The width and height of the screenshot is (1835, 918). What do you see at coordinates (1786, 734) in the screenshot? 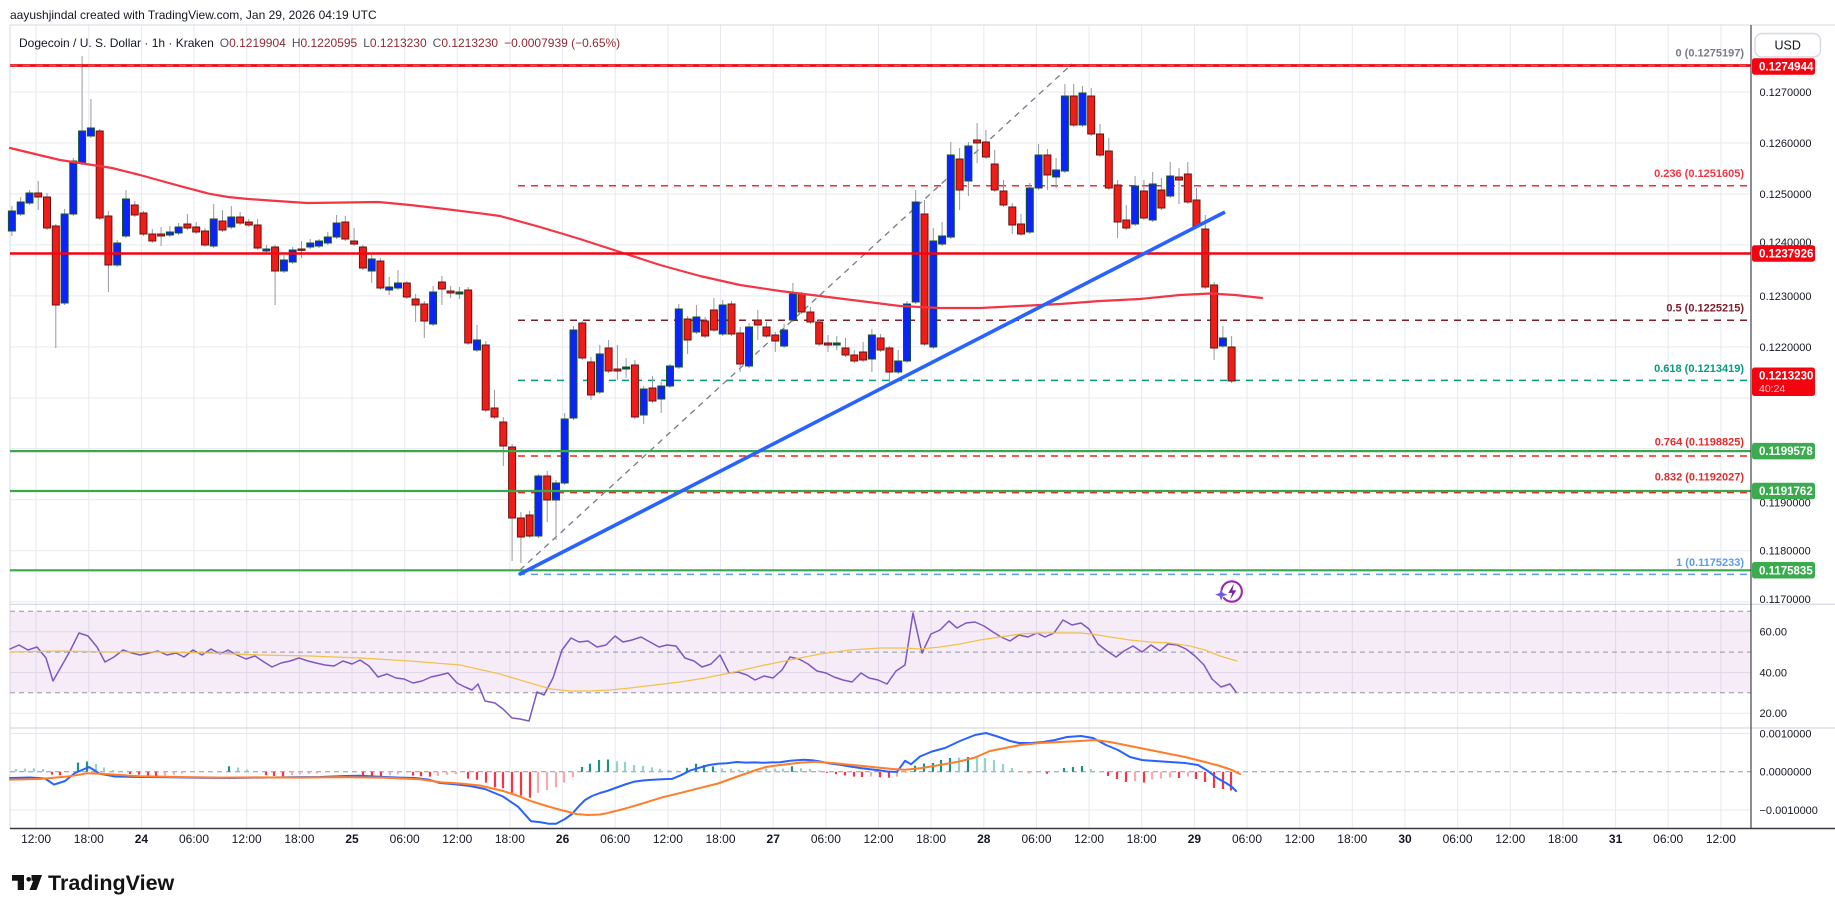
I see `svg-text: 0.0010000` at bounding box center [1786, 734].